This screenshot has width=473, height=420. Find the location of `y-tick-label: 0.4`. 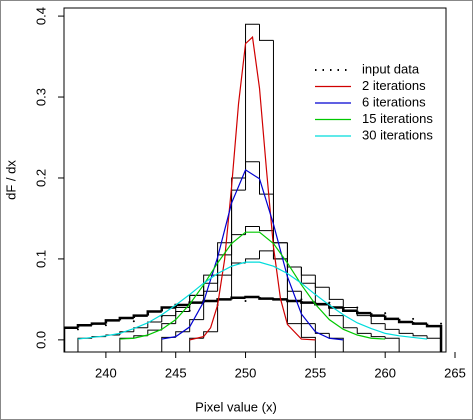

y-tick-label: 0.4 is located at coordinates (40, 16).